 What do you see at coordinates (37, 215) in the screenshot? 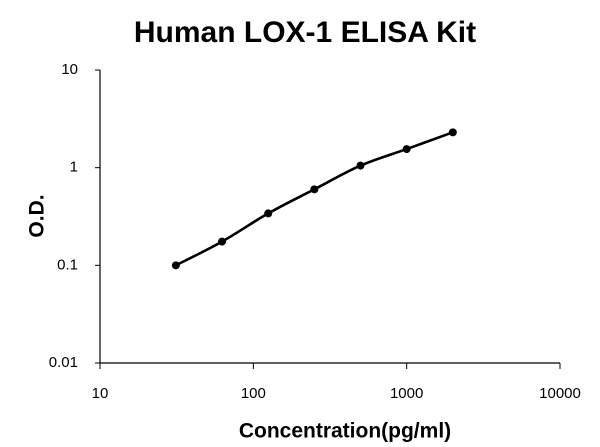
I see `y-axis-label: O.D.` at bounding box center [37, 215].